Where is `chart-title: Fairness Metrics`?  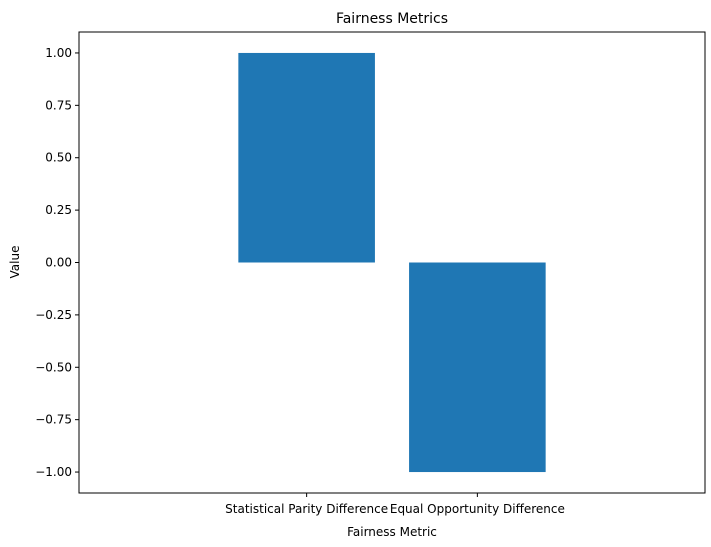 chart-title: Fairness Metrics is located at coordinates (392, 19).